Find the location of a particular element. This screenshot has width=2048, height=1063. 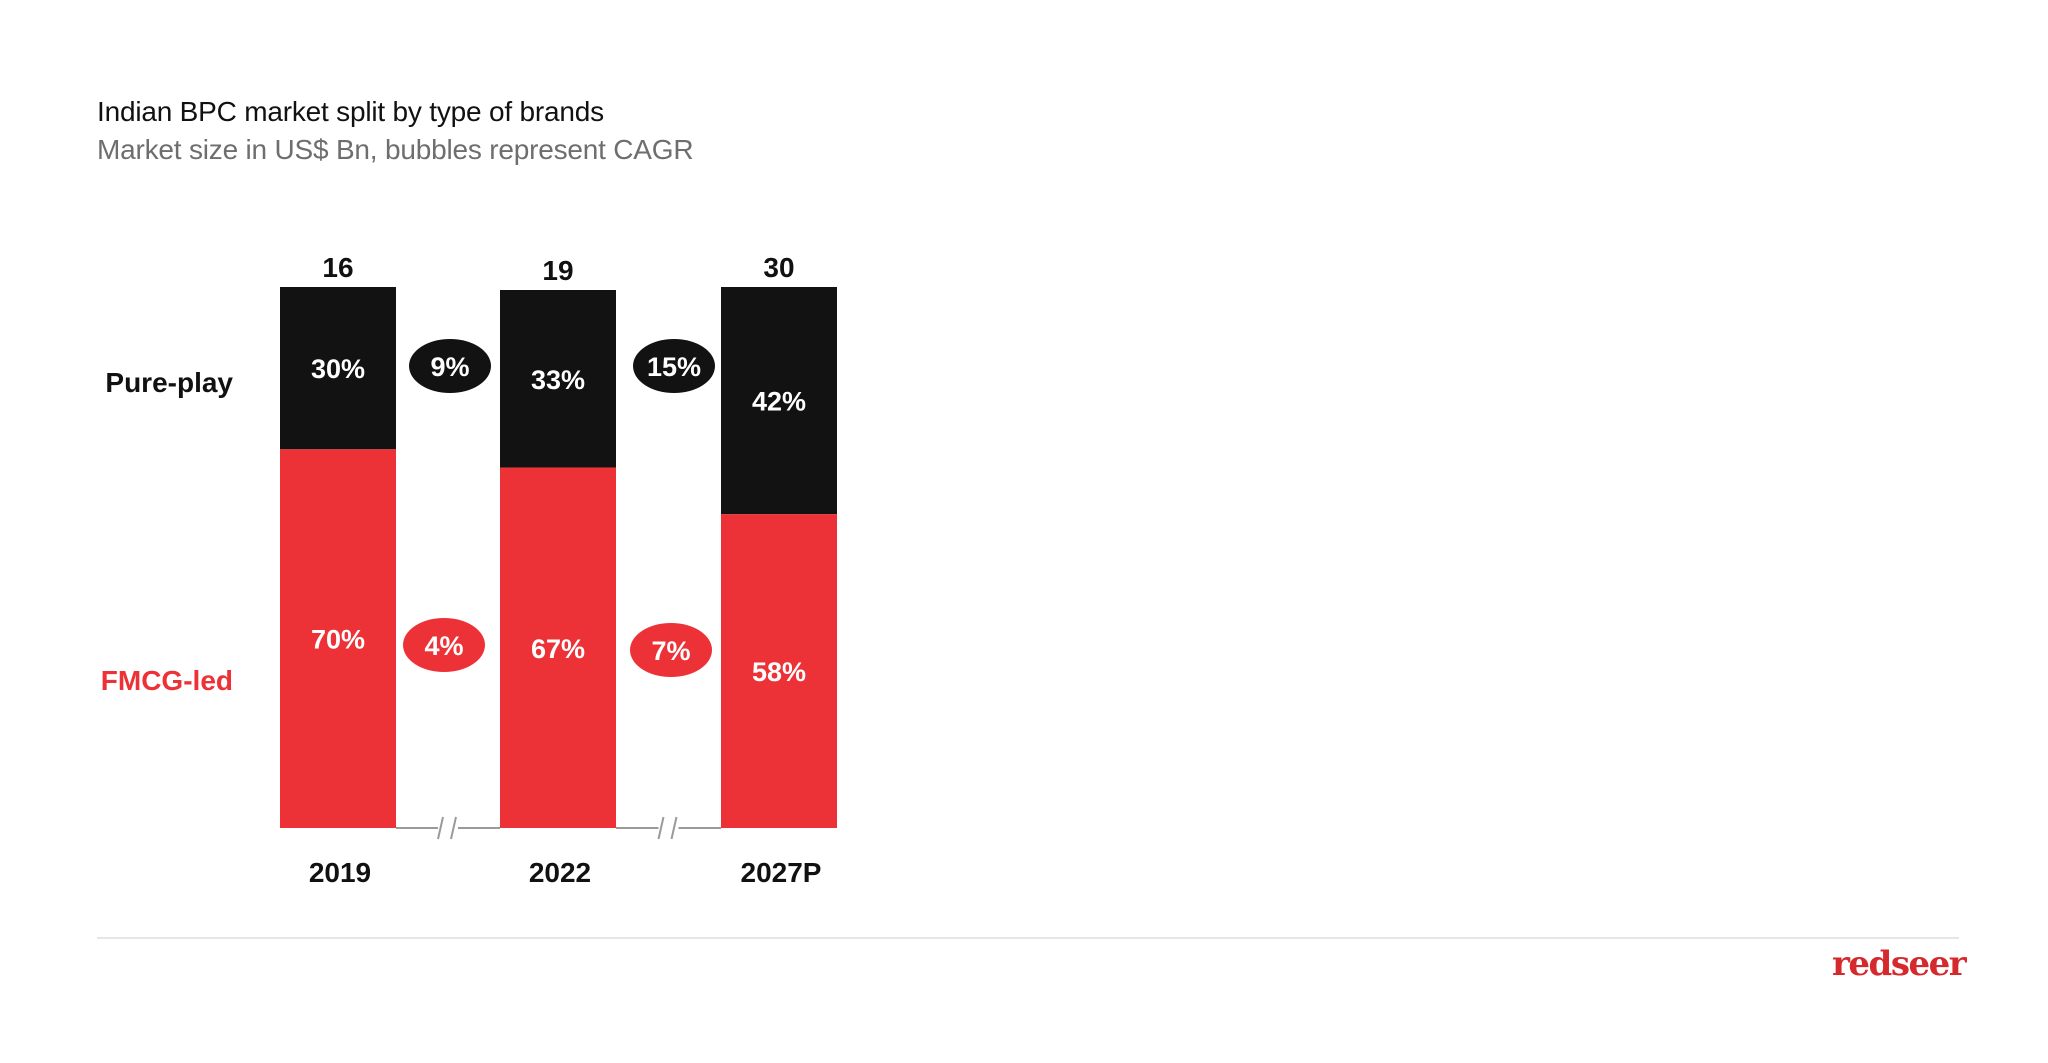

legend-fmcg-led: FMCG-led is located at coordinates (167, 680).